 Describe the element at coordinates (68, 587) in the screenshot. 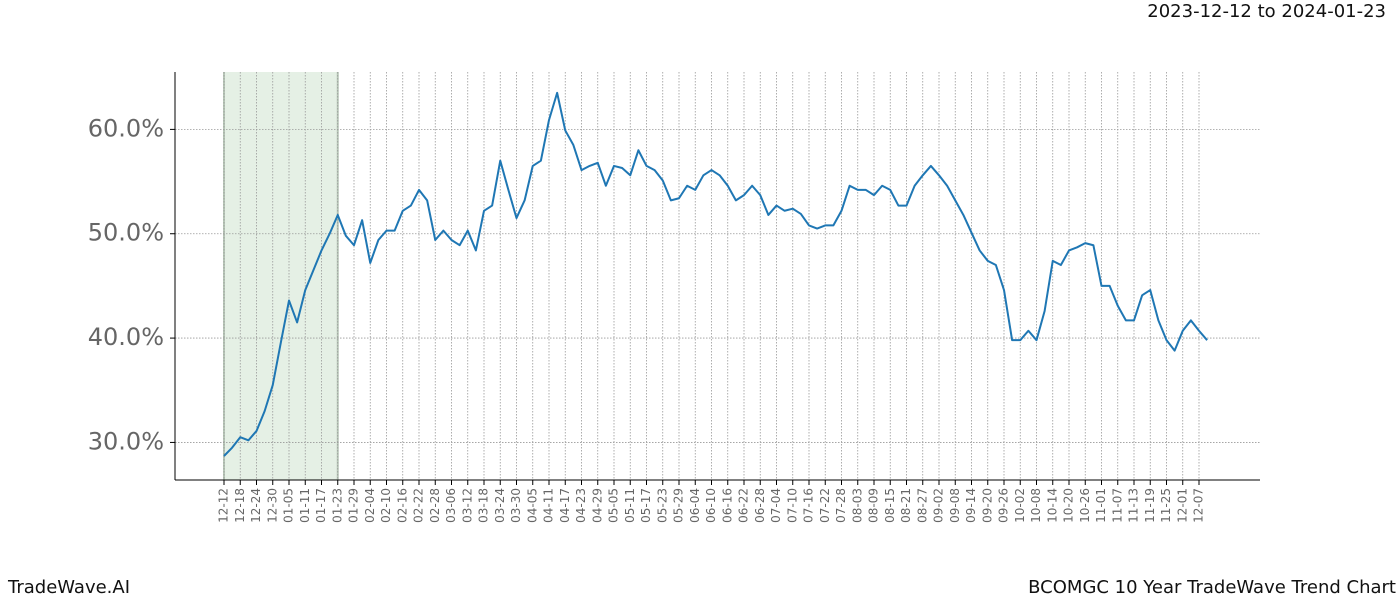

I see `brand: TradeWave.AI` at that location.